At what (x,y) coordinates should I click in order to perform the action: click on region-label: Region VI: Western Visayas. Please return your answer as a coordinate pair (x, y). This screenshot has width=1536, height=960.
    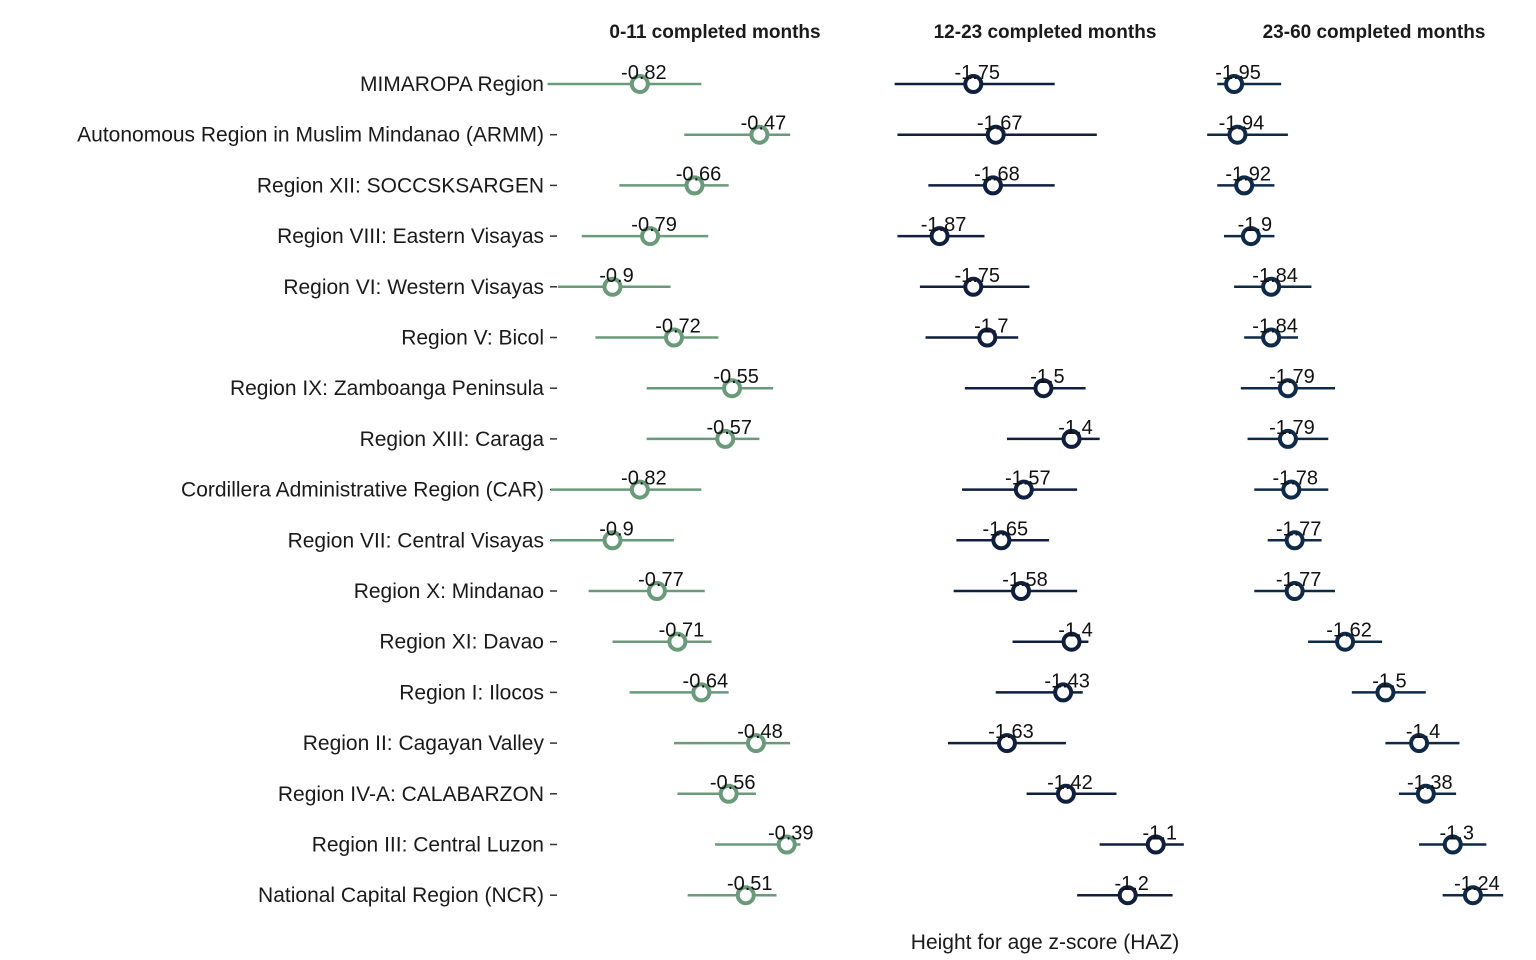
    Looking at the image, I should click on (413, 287).